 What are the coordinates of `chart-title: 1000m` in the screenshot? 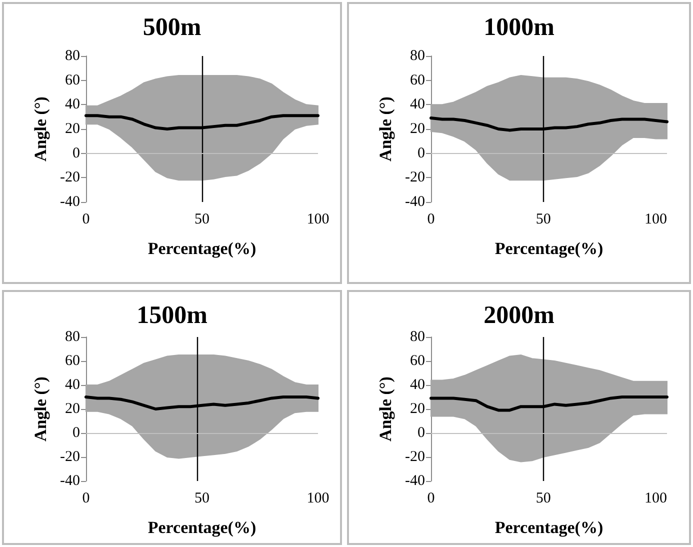 It's located at (519, 27).